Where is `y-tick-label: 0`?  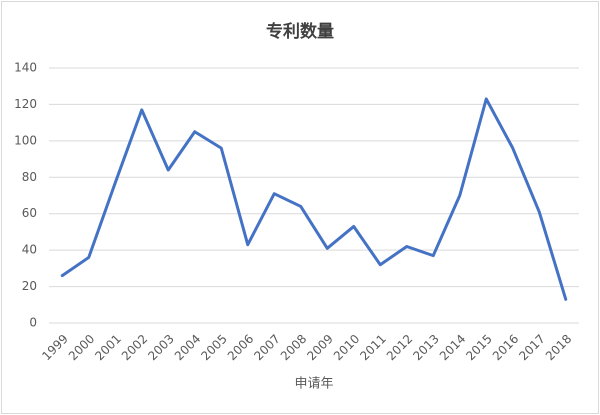
y-tick-label: 0 is located at coordinates (33, 323).